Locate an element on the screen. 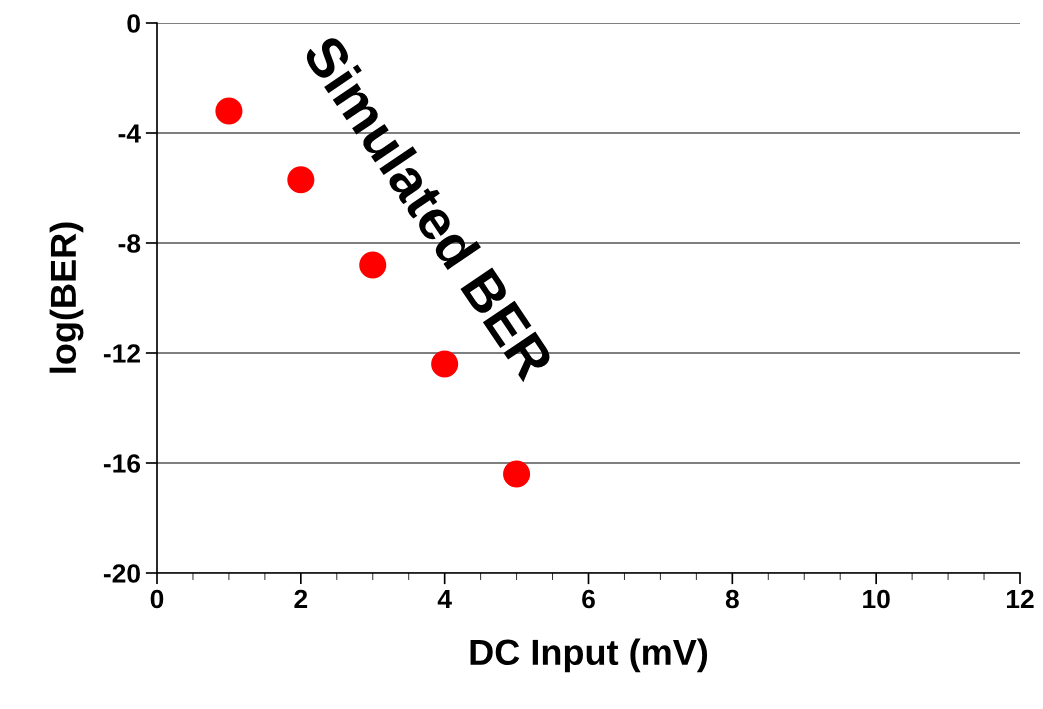  x-axis-title: DC Input (mV) is located at coordinates (589, 655).